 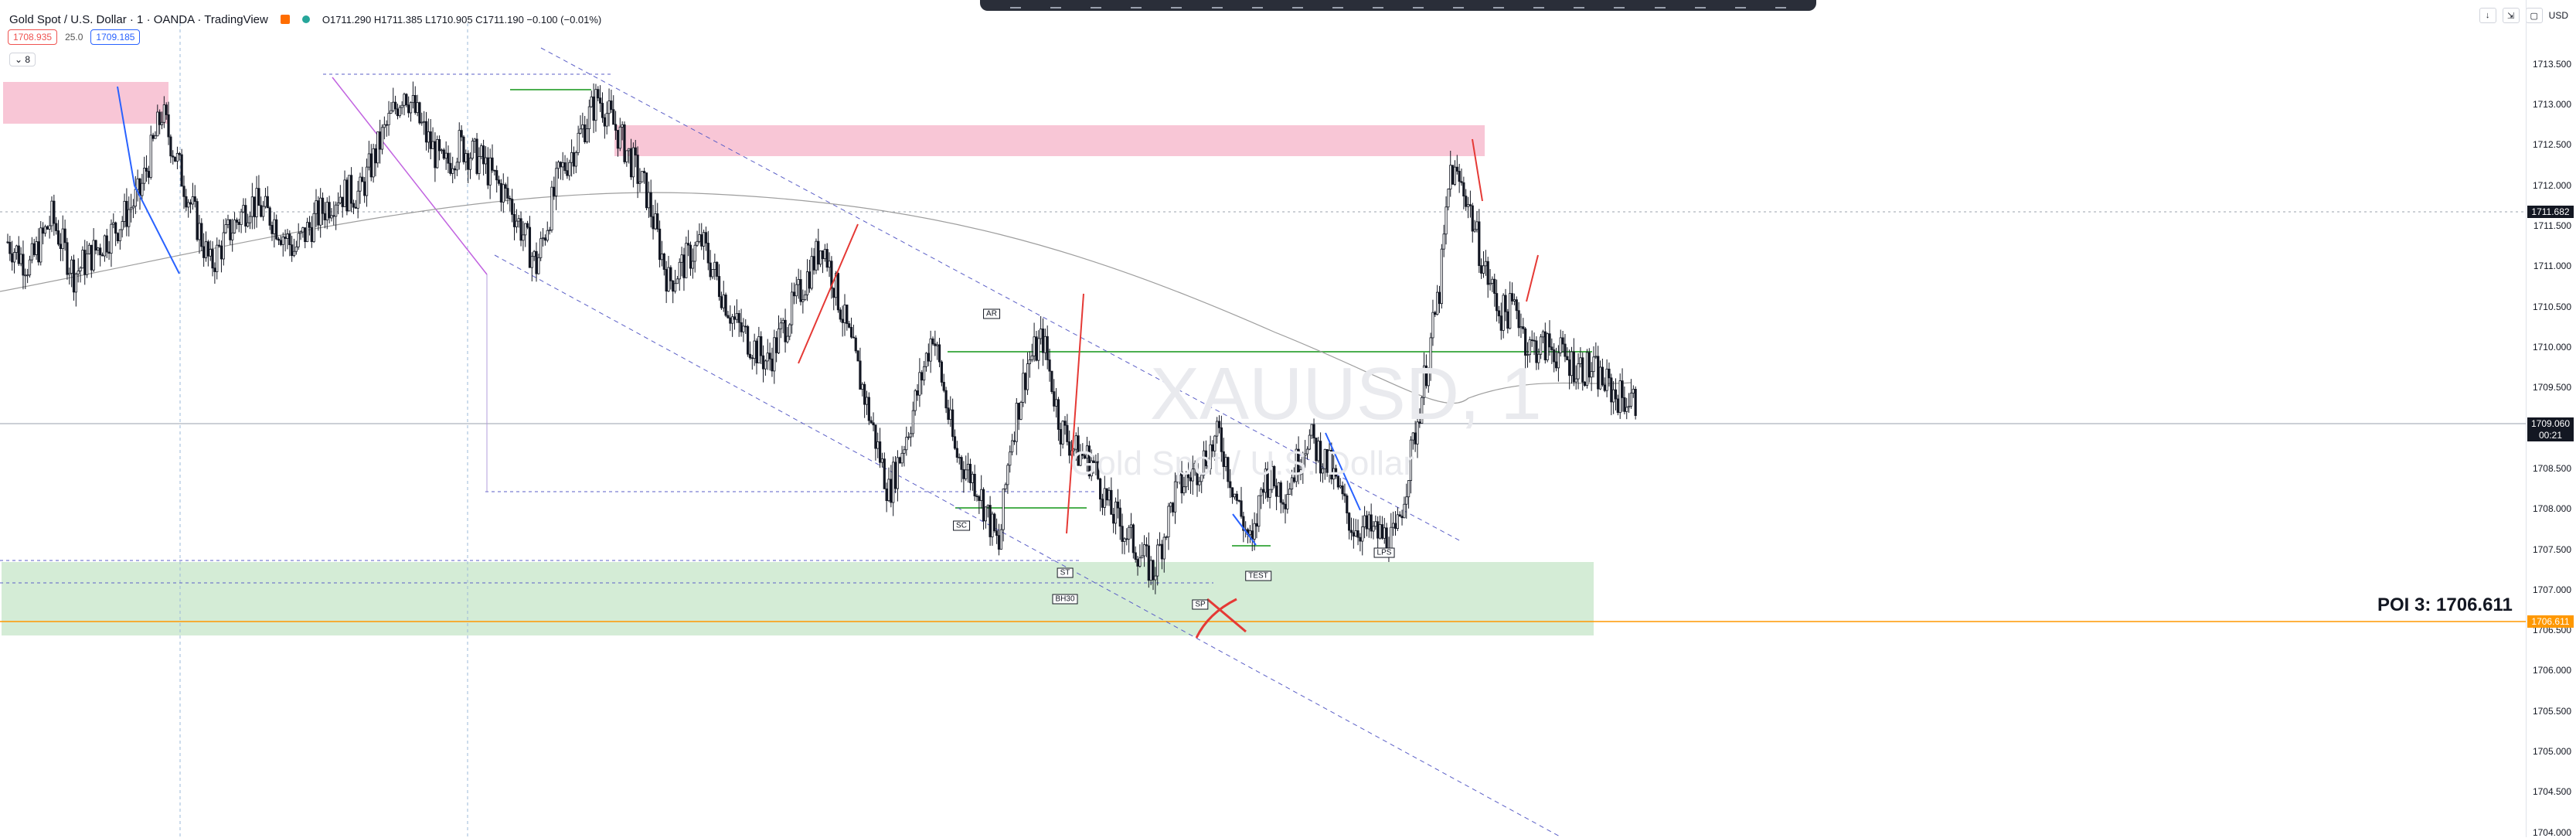 What do you see at coordinates (2445, 604) in the screenshot?
I see `poi-label: POI 3: 1706.611` at bounding box center [2445, 604].